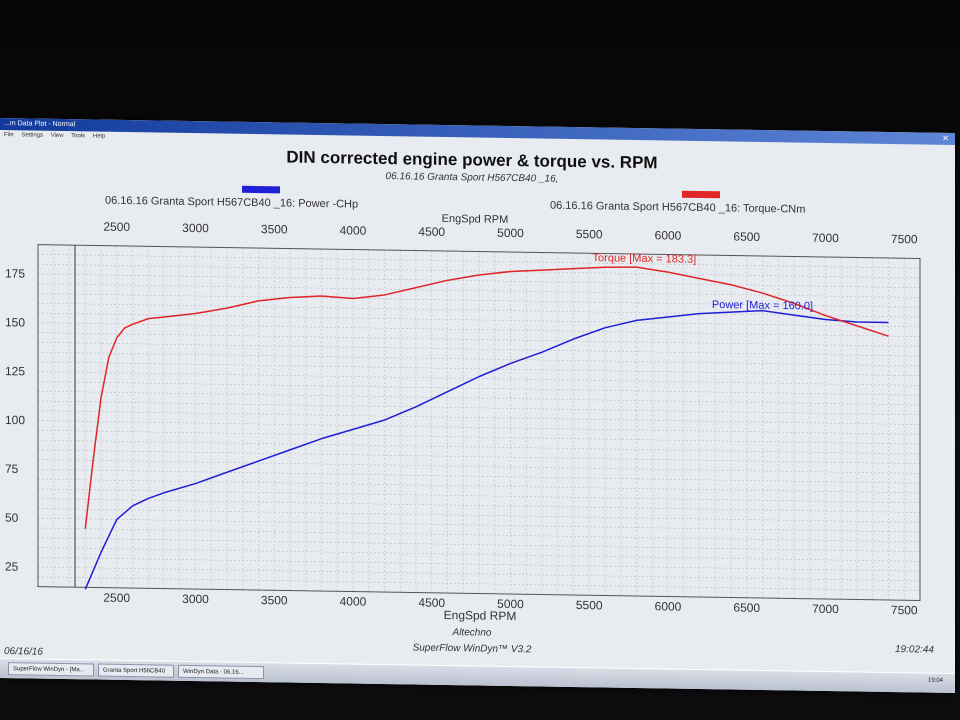  Describe the element at coordinates (762, 306) in the screenshot. I see `annotation-power-max: Power [Max = 160.0]` at that location.